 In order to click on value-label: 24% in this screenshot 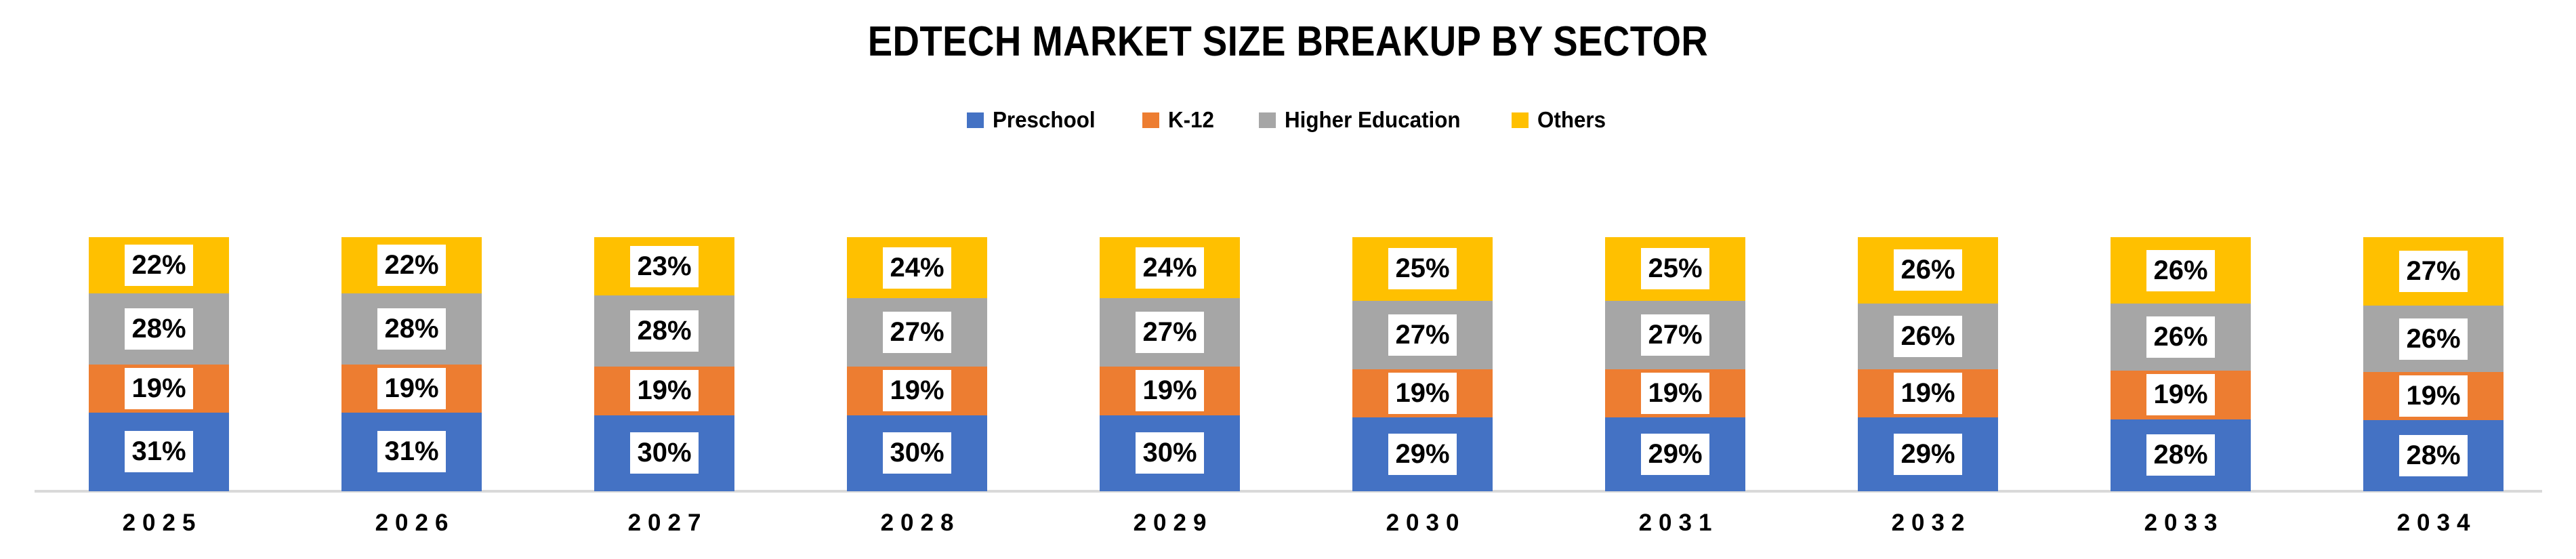, I will do `click(917, 268)`.